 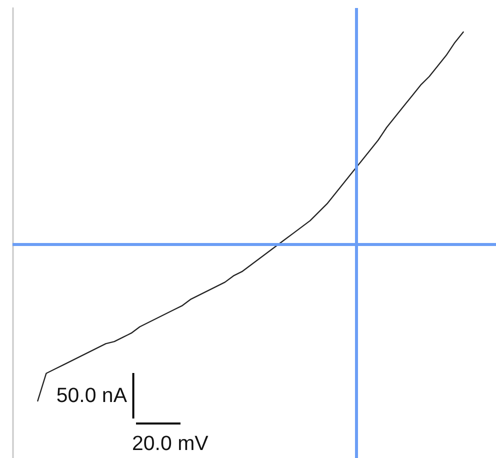 I want to click on annotation: 50.0 nA, so click(x=91, y=395).